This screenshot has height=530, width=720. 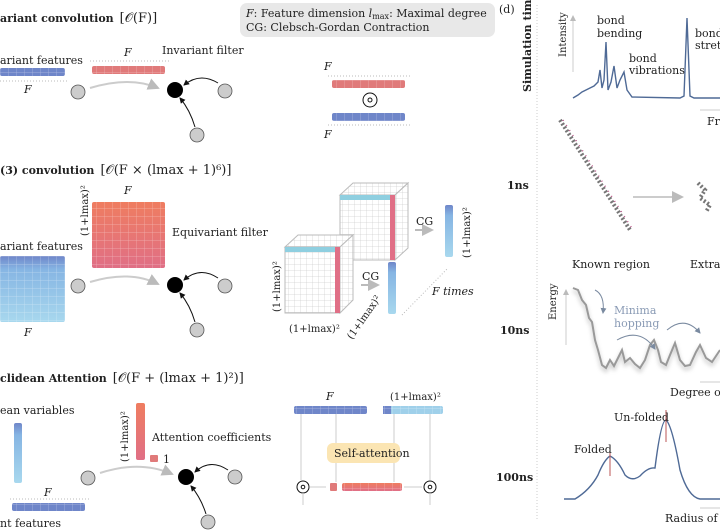 What do you see at coordinates (329, 396) in the screenshot?
I see `attn-dim-f: F` at bounding box center [329, 396].